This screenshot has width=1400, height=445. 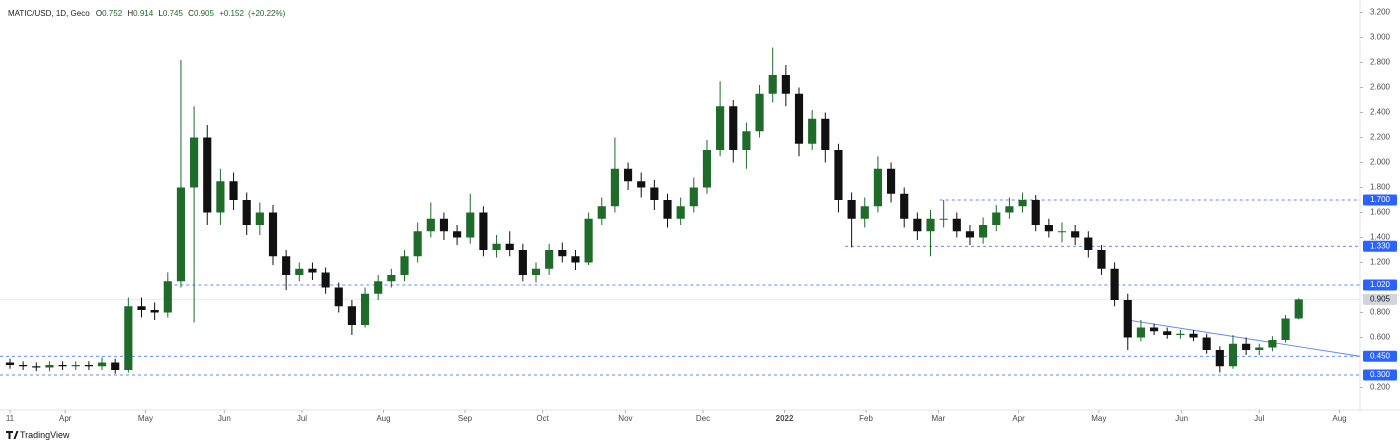 I want to click on x-tick-label: Feb, so click(x=866, y=418).